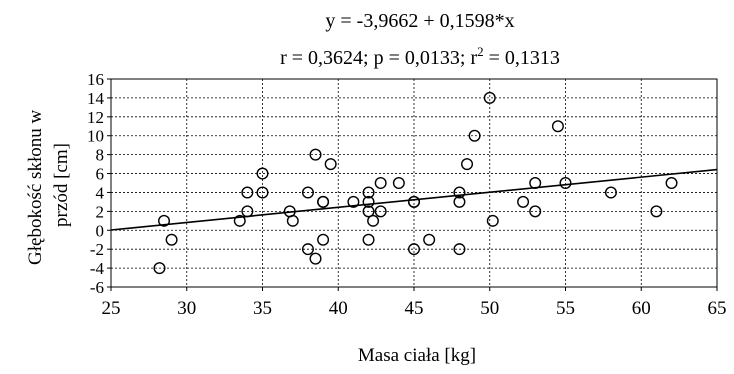 The width and height of the screenshot is (734, 374). I want to click on chart-title: y = -3,9662 + 0,1598*x, so click(419, 21).